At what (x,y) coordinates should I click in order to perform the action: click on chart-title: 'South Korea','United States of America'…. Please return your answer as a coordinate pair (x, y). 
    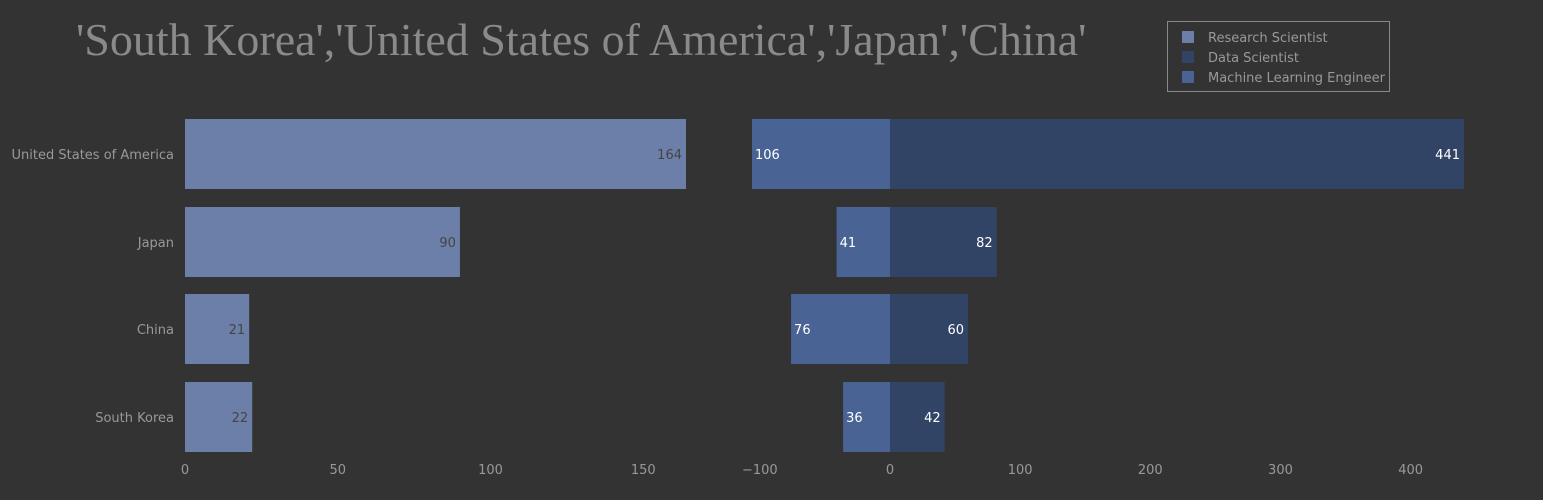
    Looking at the image, I should click on (581, 39).